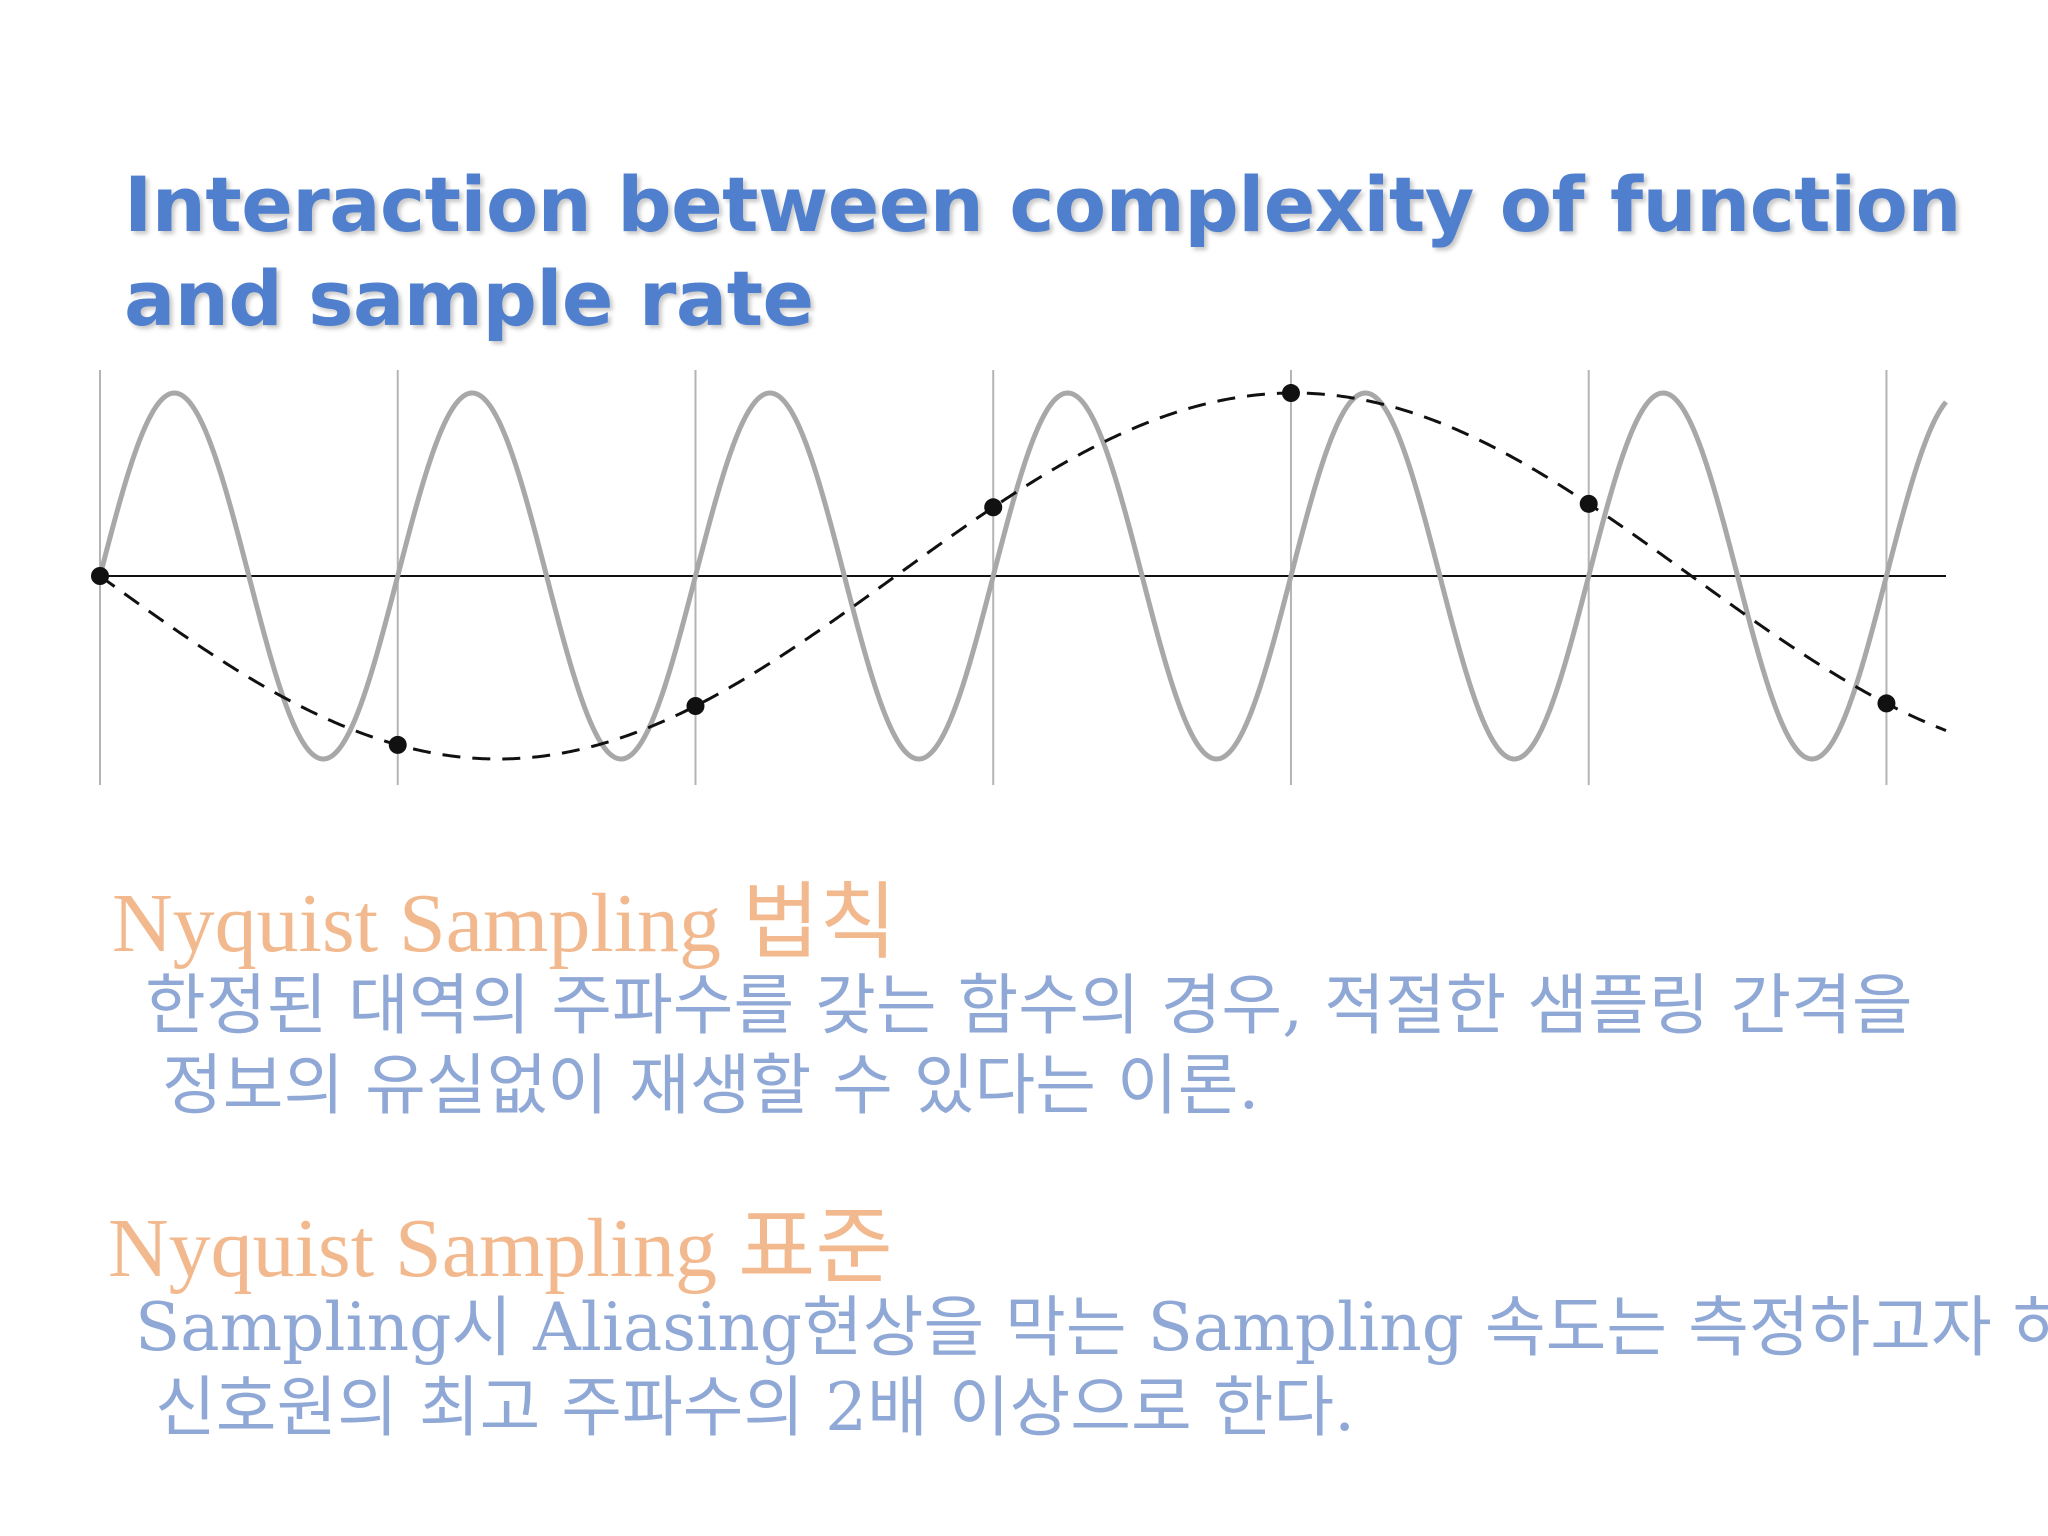 The height and width of the screenshot is (1536, 2048). I want to click on nyquist-law-body-line-1: 한정된 대역의 주파수를 갖는 함수의 경우, 적절한 샘플링 간격을, so click(1029, 1005).